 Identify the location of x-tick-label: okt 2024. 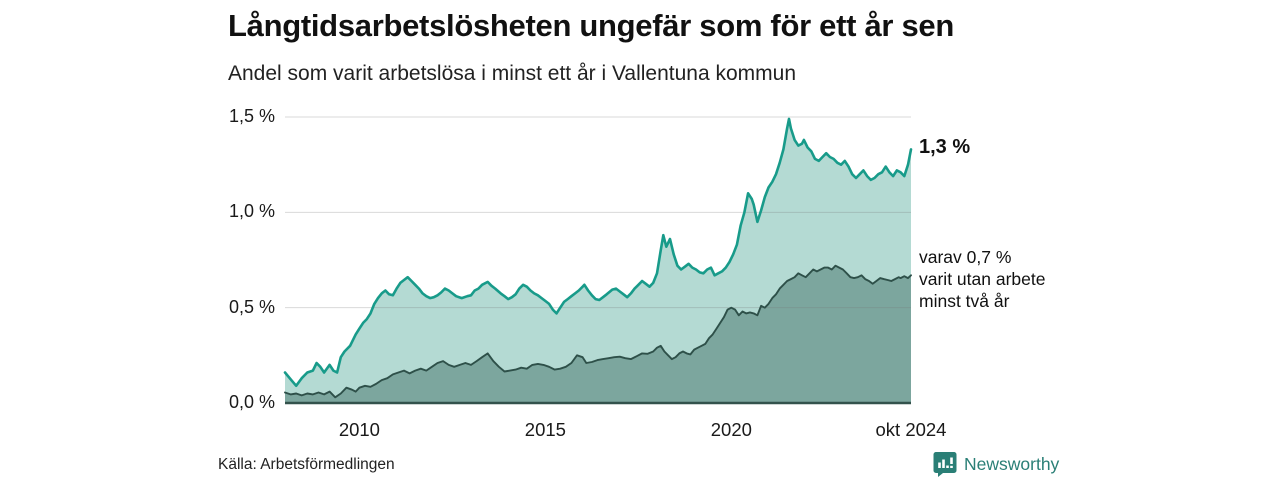
(911, 429).